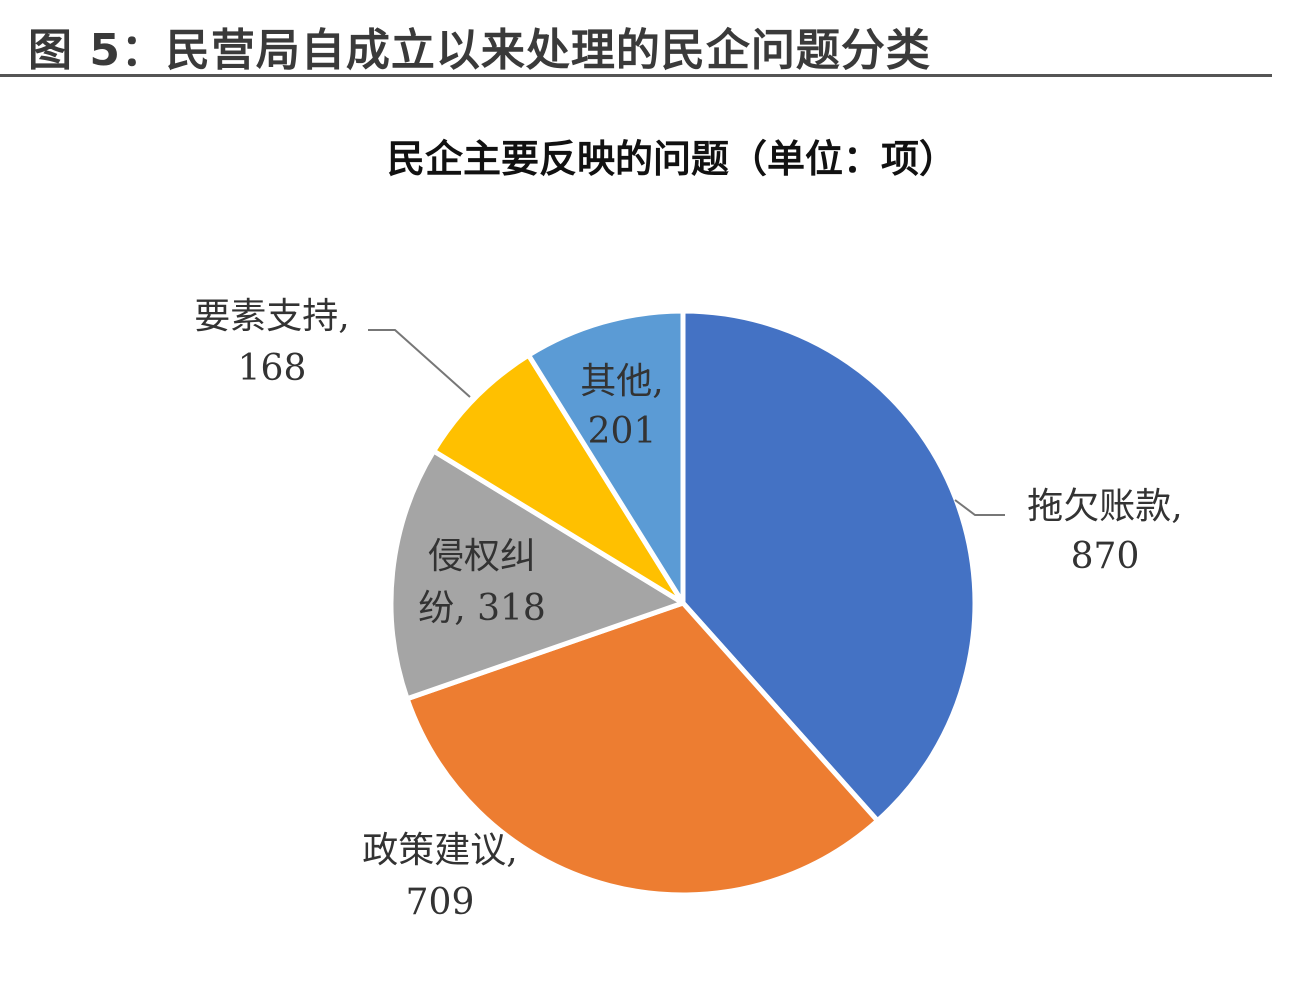  Describe the element at coordinates (439, 850) in the screenshot. I see `slice-label-1-line-0: 政策建议,` at that location.